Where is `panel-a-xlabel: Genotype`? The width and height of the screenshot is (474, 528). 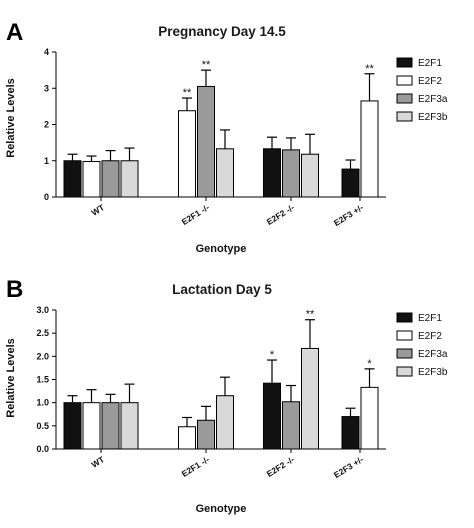 panel-a-xlabel: Genotype is located at coordinates (221, 249).